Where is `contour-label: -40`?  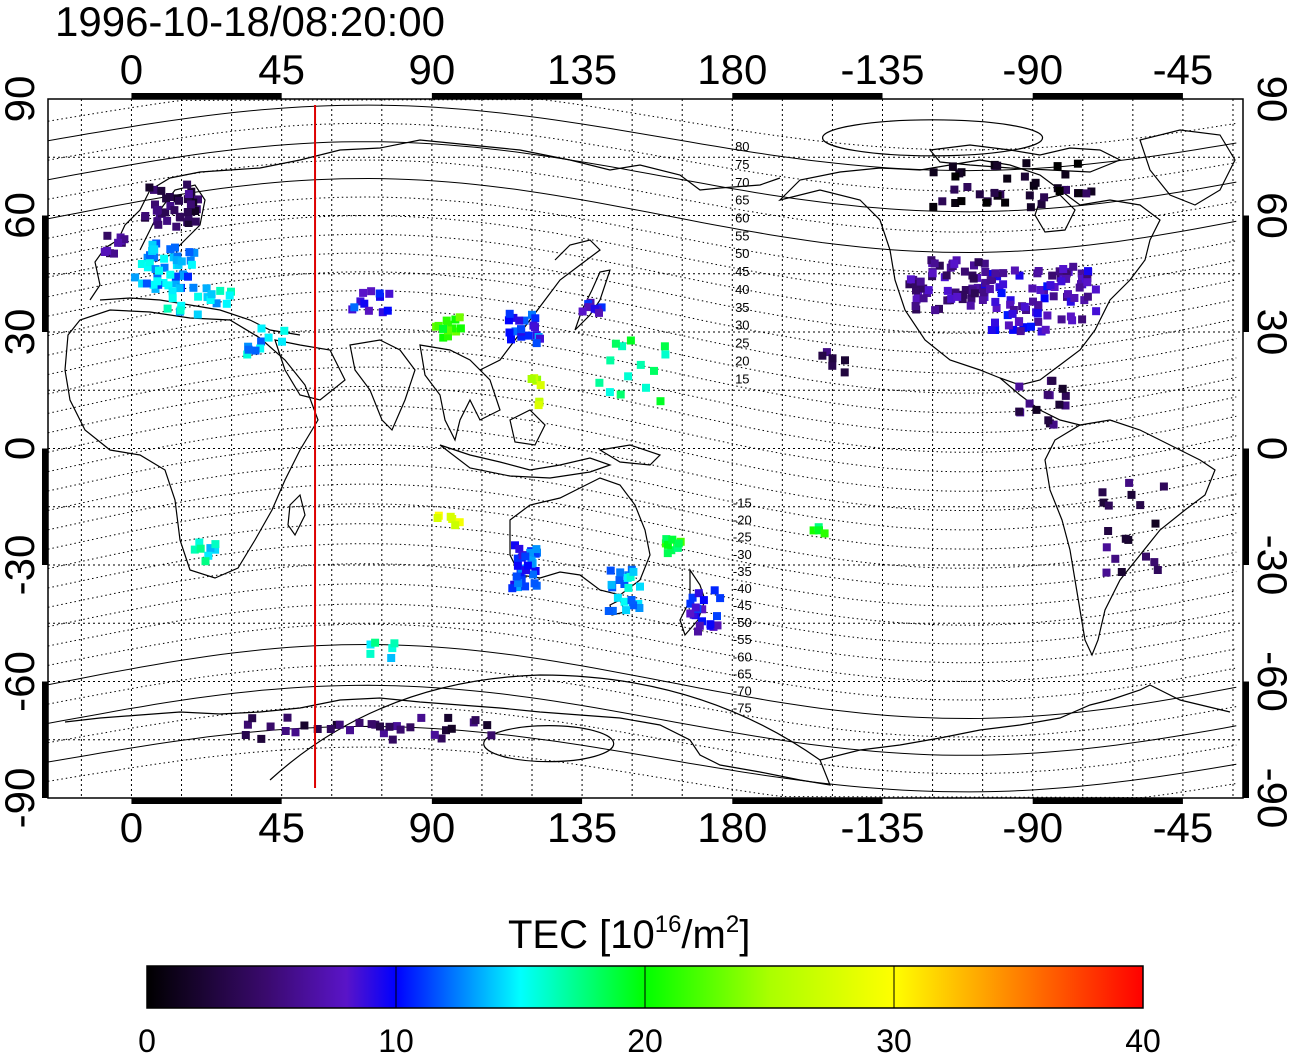 contour-label: -40 is located at coordinates (742, 588).